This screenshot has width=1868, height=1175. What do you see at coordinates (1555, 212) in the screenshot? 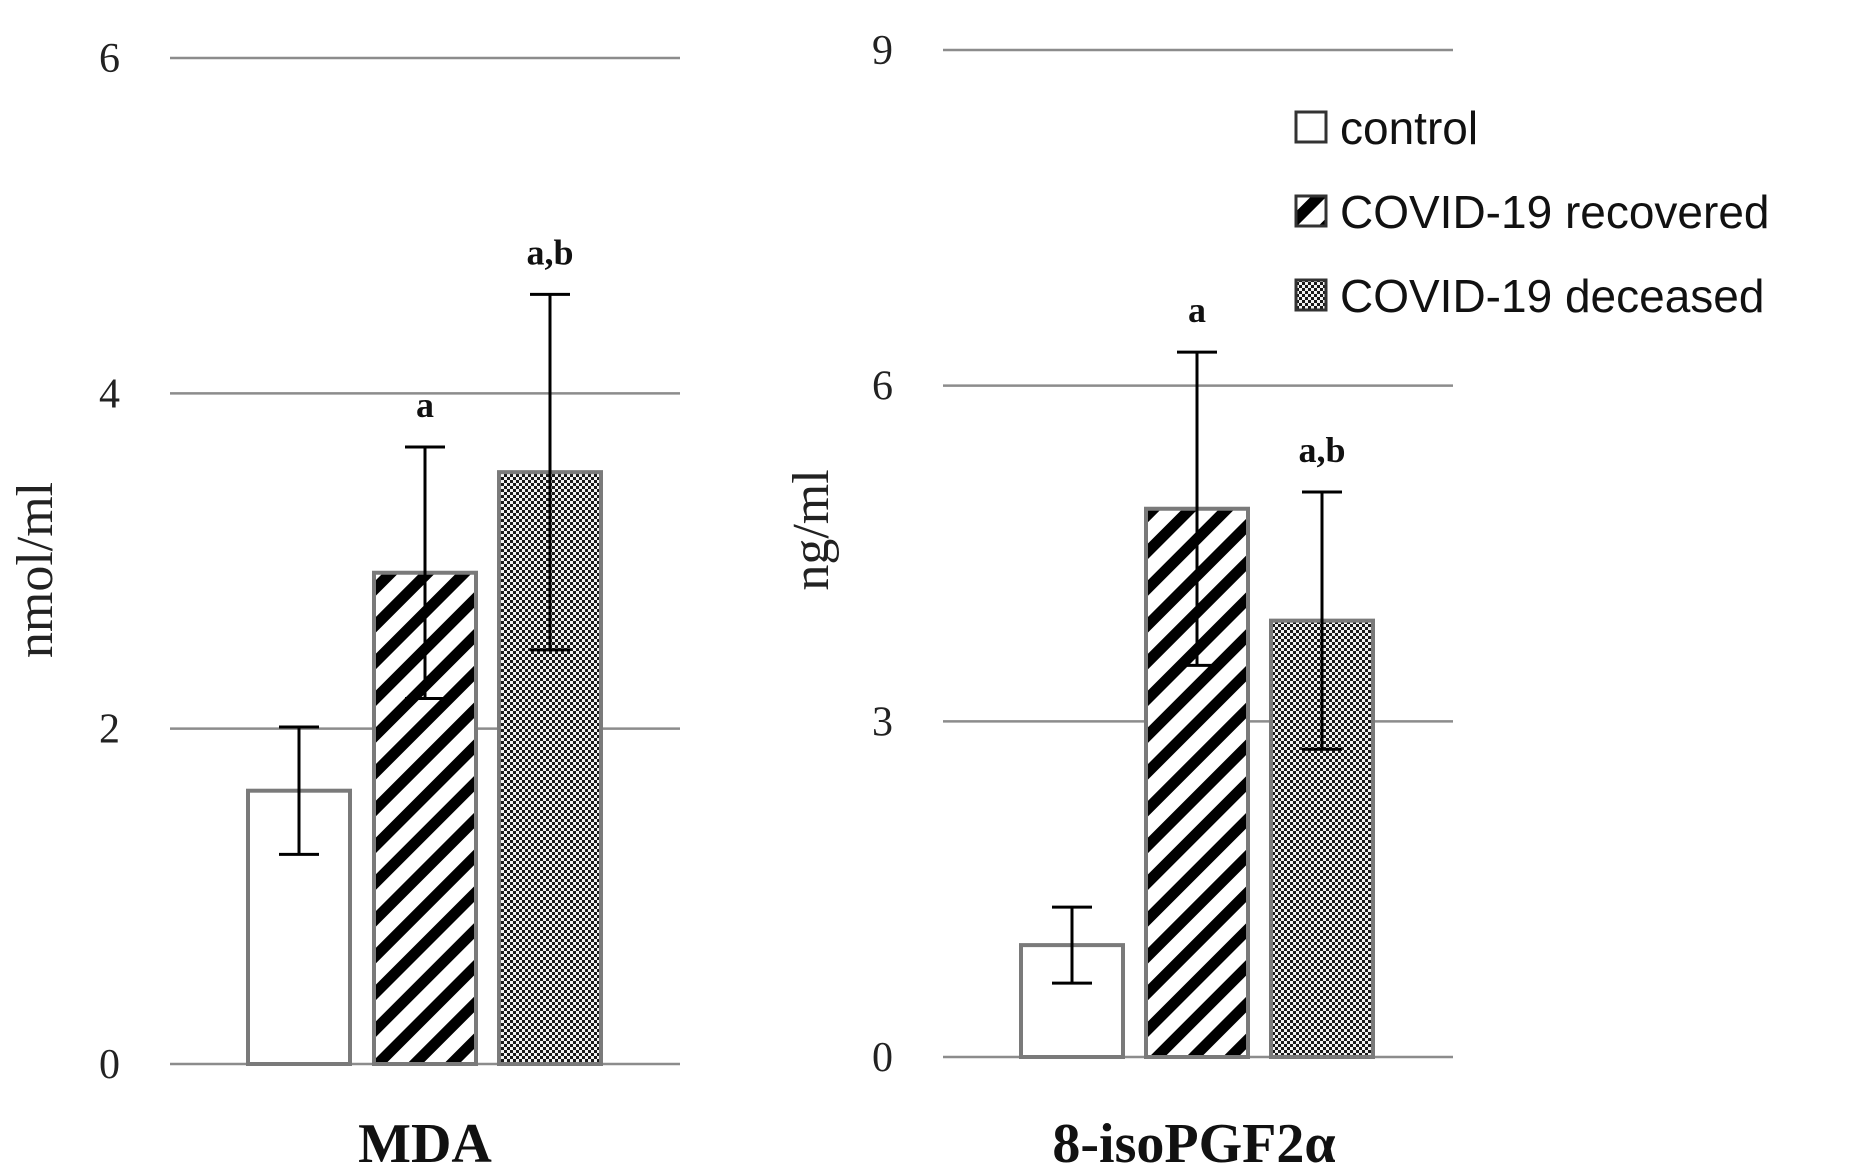
I see `legend-label: COVID-19 recovered` at bounding box center [1555, 212].